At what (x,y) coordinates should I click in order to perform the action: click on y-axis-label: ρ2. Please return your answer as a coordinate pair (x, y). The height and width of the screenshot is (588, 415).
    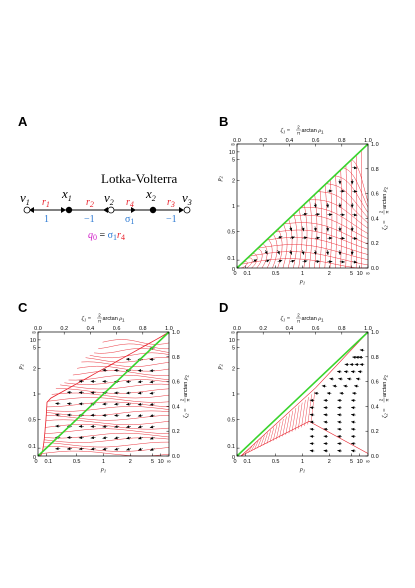
    Looking at the image, I should click on (220, 366).